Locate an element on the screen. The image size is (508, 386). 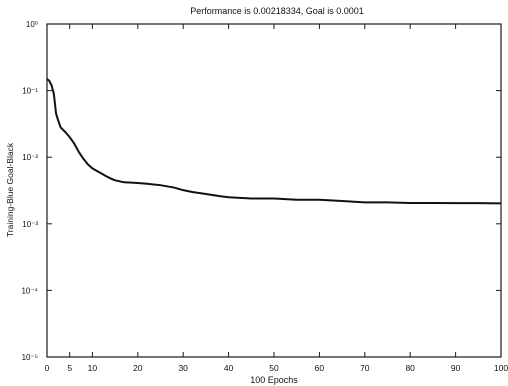
y-tick-label: 10⁻⁴ is located at coordinates (29, 290).